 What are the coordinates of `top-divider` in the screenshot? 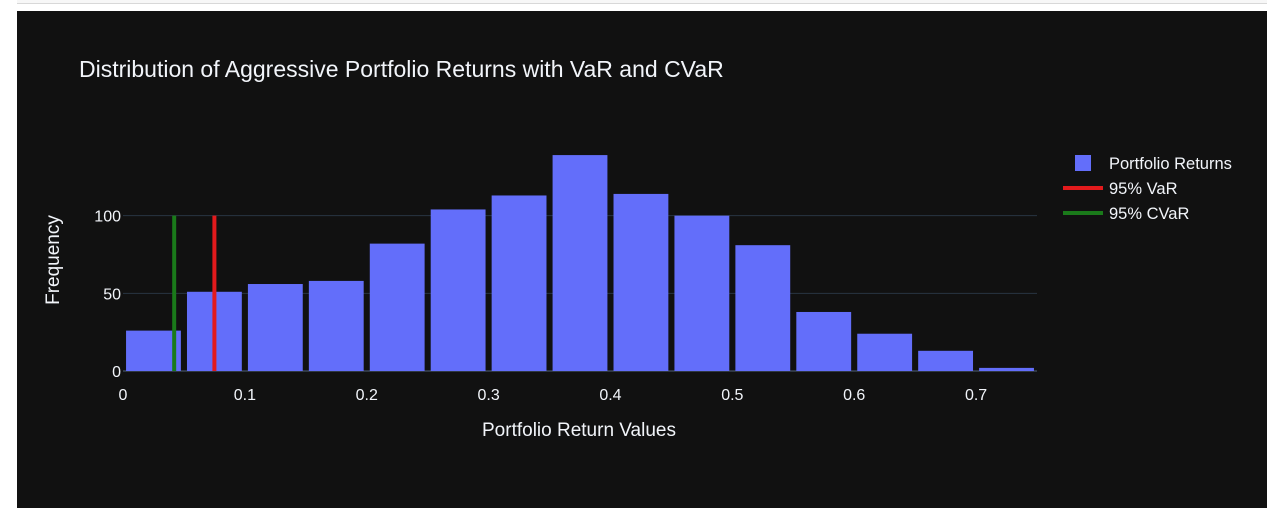 It's located at (642, 2).